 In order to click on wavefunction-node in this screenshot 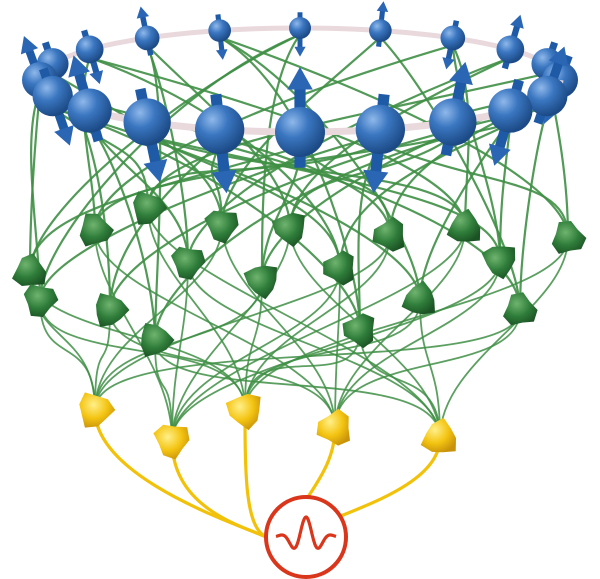, I will do `click(306, 537)`.